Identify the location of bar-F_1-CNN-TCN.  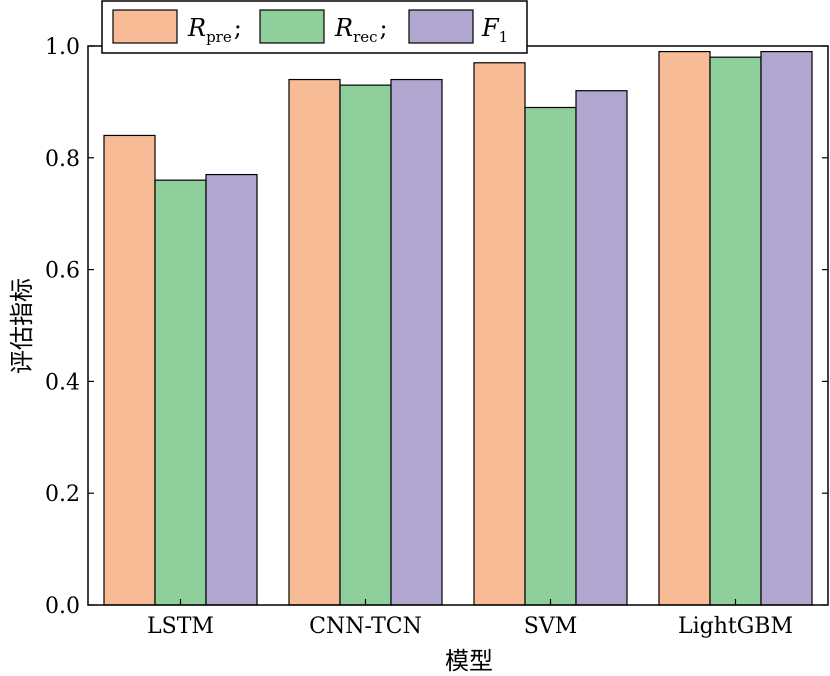
(416, 342).